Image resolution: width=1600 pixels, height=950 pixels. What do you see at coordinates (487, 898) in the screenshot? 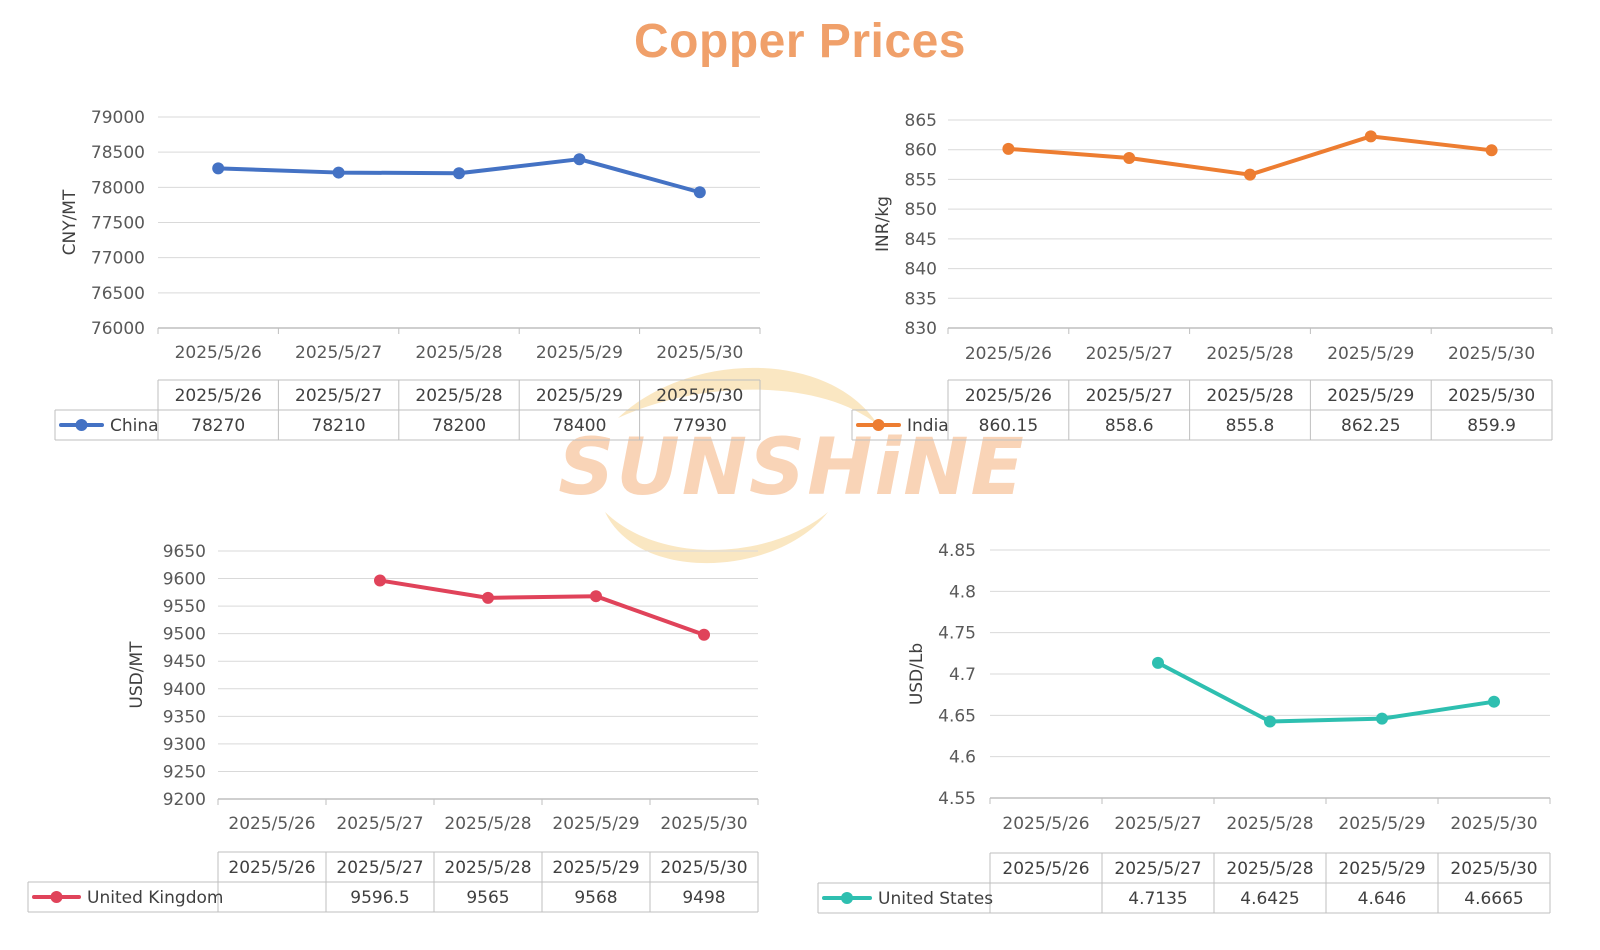
I see `table-value-cell: 9565` at bounding box center [487, 898].